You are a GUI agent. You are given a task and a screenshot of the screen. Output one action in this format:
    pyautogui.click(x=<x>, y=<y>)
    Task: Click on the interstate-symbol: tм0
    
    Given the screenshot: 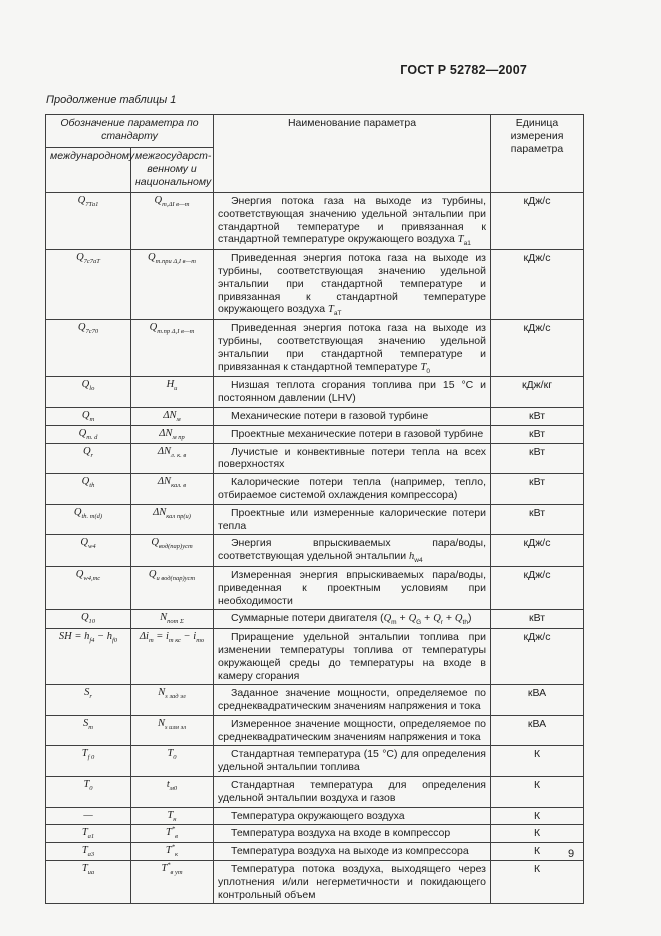 What is the action you would take?
    pyautogui.click(x=172, y=792)
    